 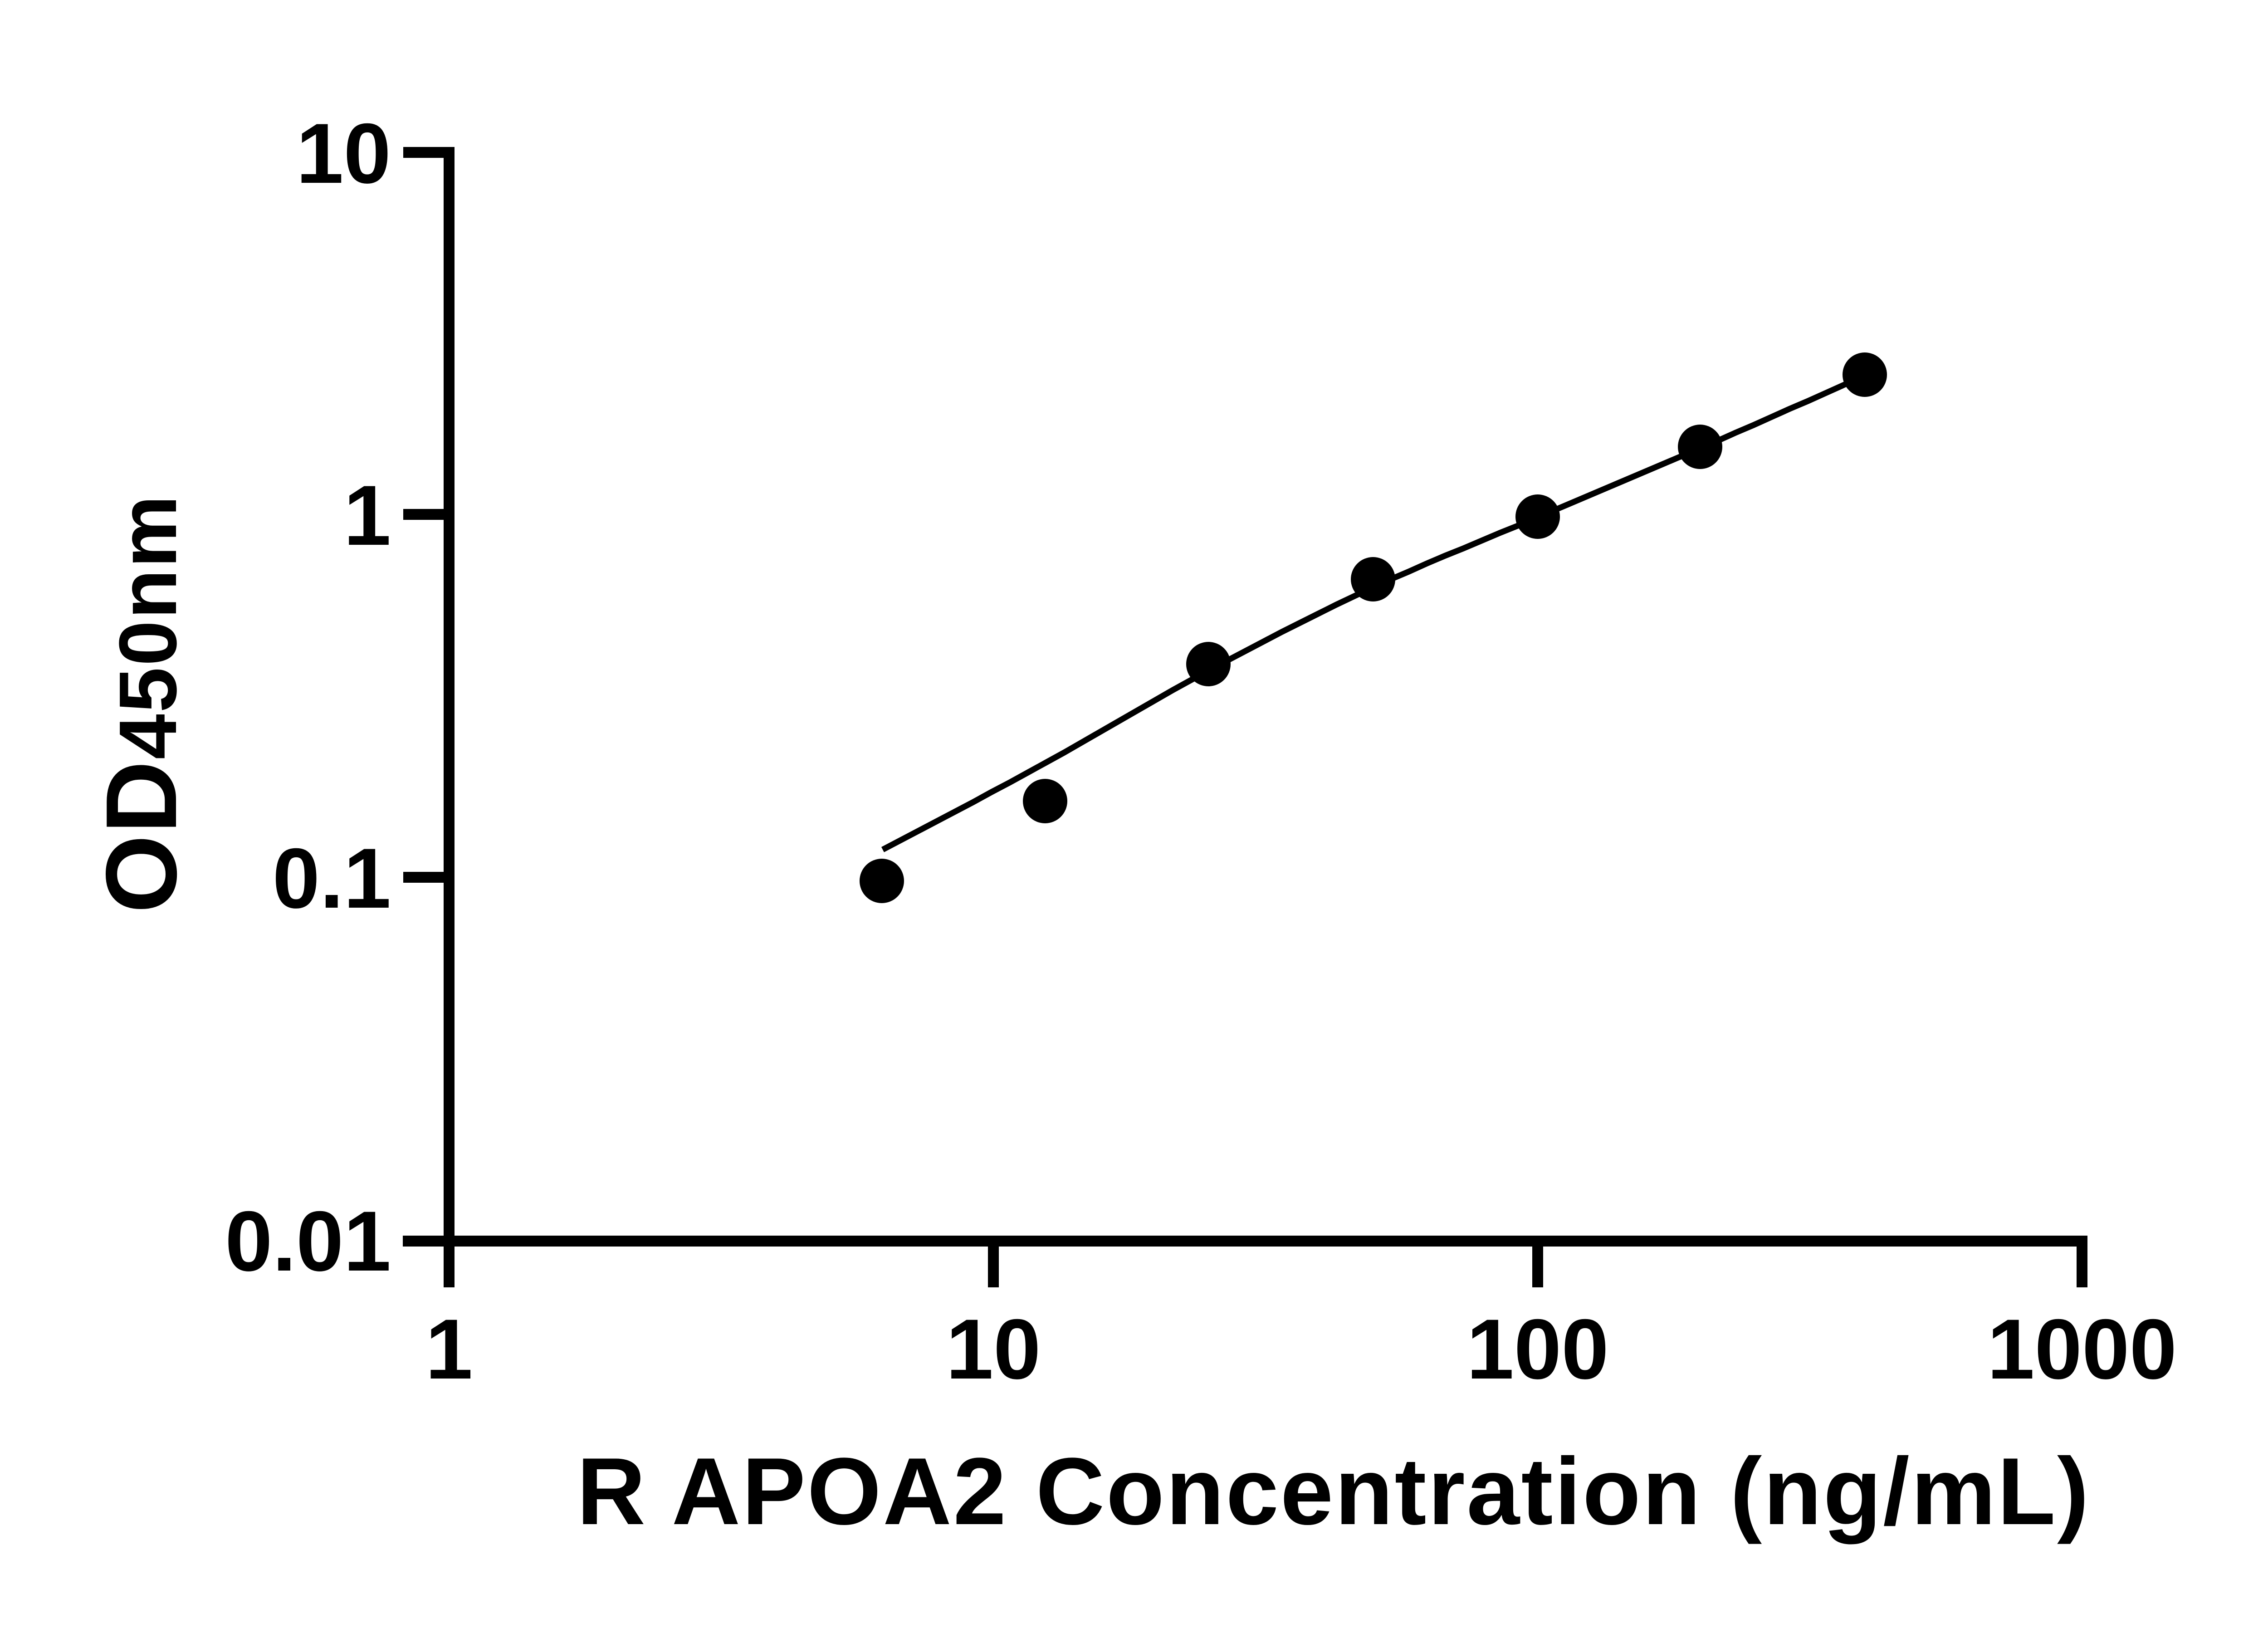 I want to click on svg-text: R APOA2 Concentration (ng/mL), so click(x=1334, y=1491).